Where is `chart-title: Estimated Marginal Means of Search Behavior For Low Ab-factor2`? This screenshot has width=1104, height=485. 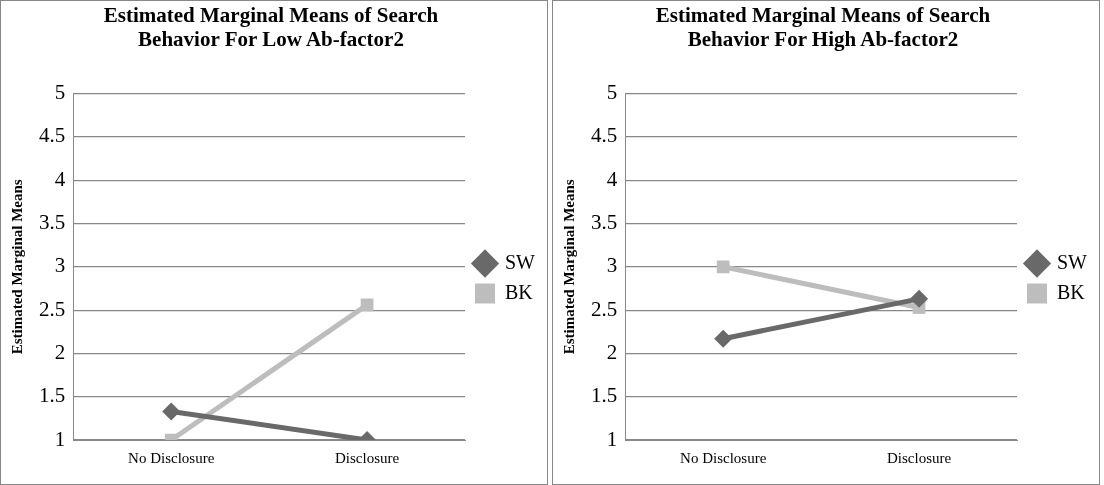 chart-title: Estimated Marginal Means of Search Behavior For Low Ab-factor2 is located at coordinates (271, 27).